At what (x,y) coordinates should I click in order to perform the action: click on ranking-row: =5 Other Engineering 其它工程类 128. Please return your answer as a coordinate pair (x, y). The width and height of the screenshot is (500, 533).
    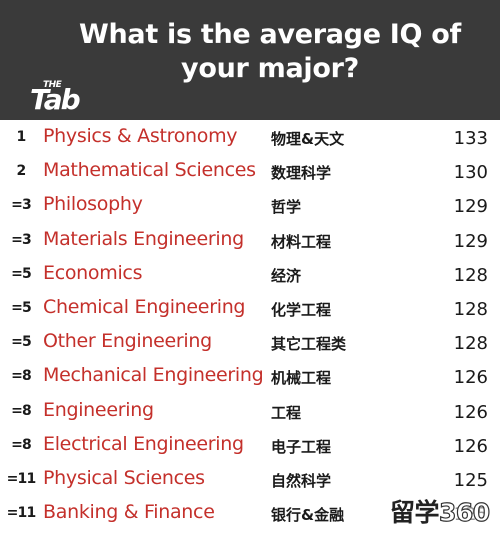
    Looking at the image, I should click on (250, 345).